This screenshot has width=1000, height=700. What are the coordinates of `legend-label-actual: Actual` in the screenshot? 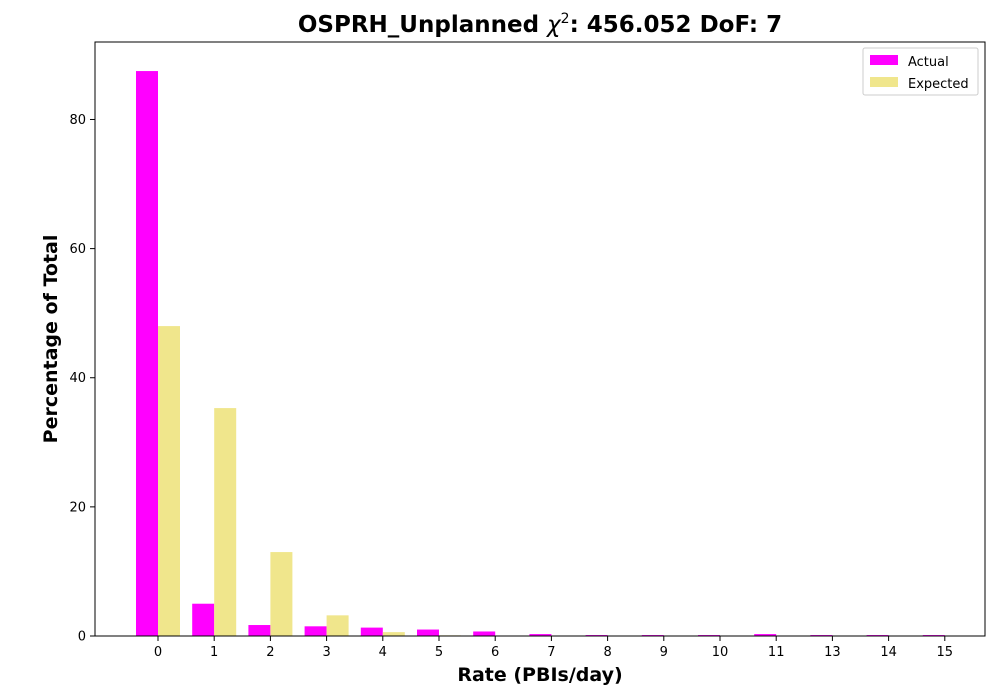 It's located at (928, 62).